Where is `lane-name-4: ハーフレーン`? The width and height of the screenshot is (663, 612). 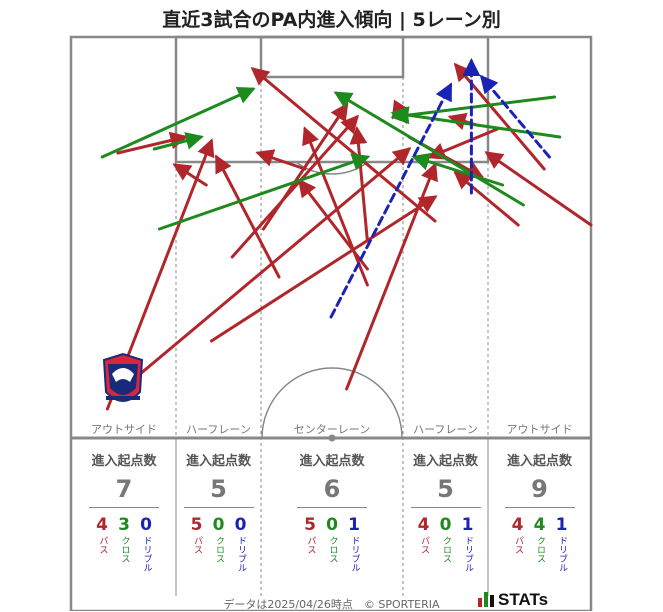 lane-name-4: ハーフレーン is located at coordinates (445, 429).